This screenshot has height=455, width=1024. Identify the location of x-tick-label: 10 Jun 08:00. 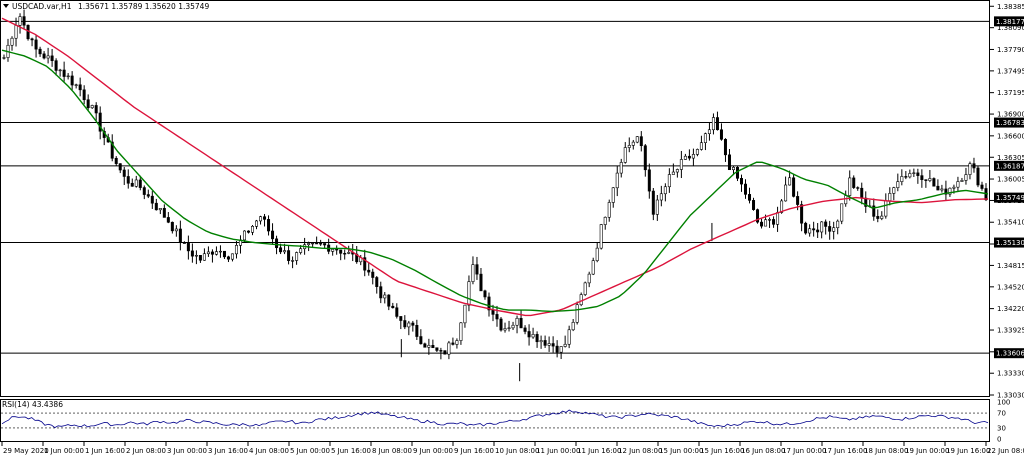
(517, 451).